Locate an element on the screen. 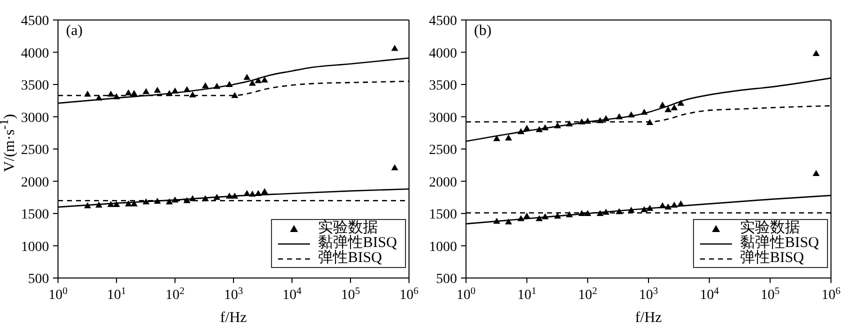  annotation: (b) is located at coordinates (483, 31).